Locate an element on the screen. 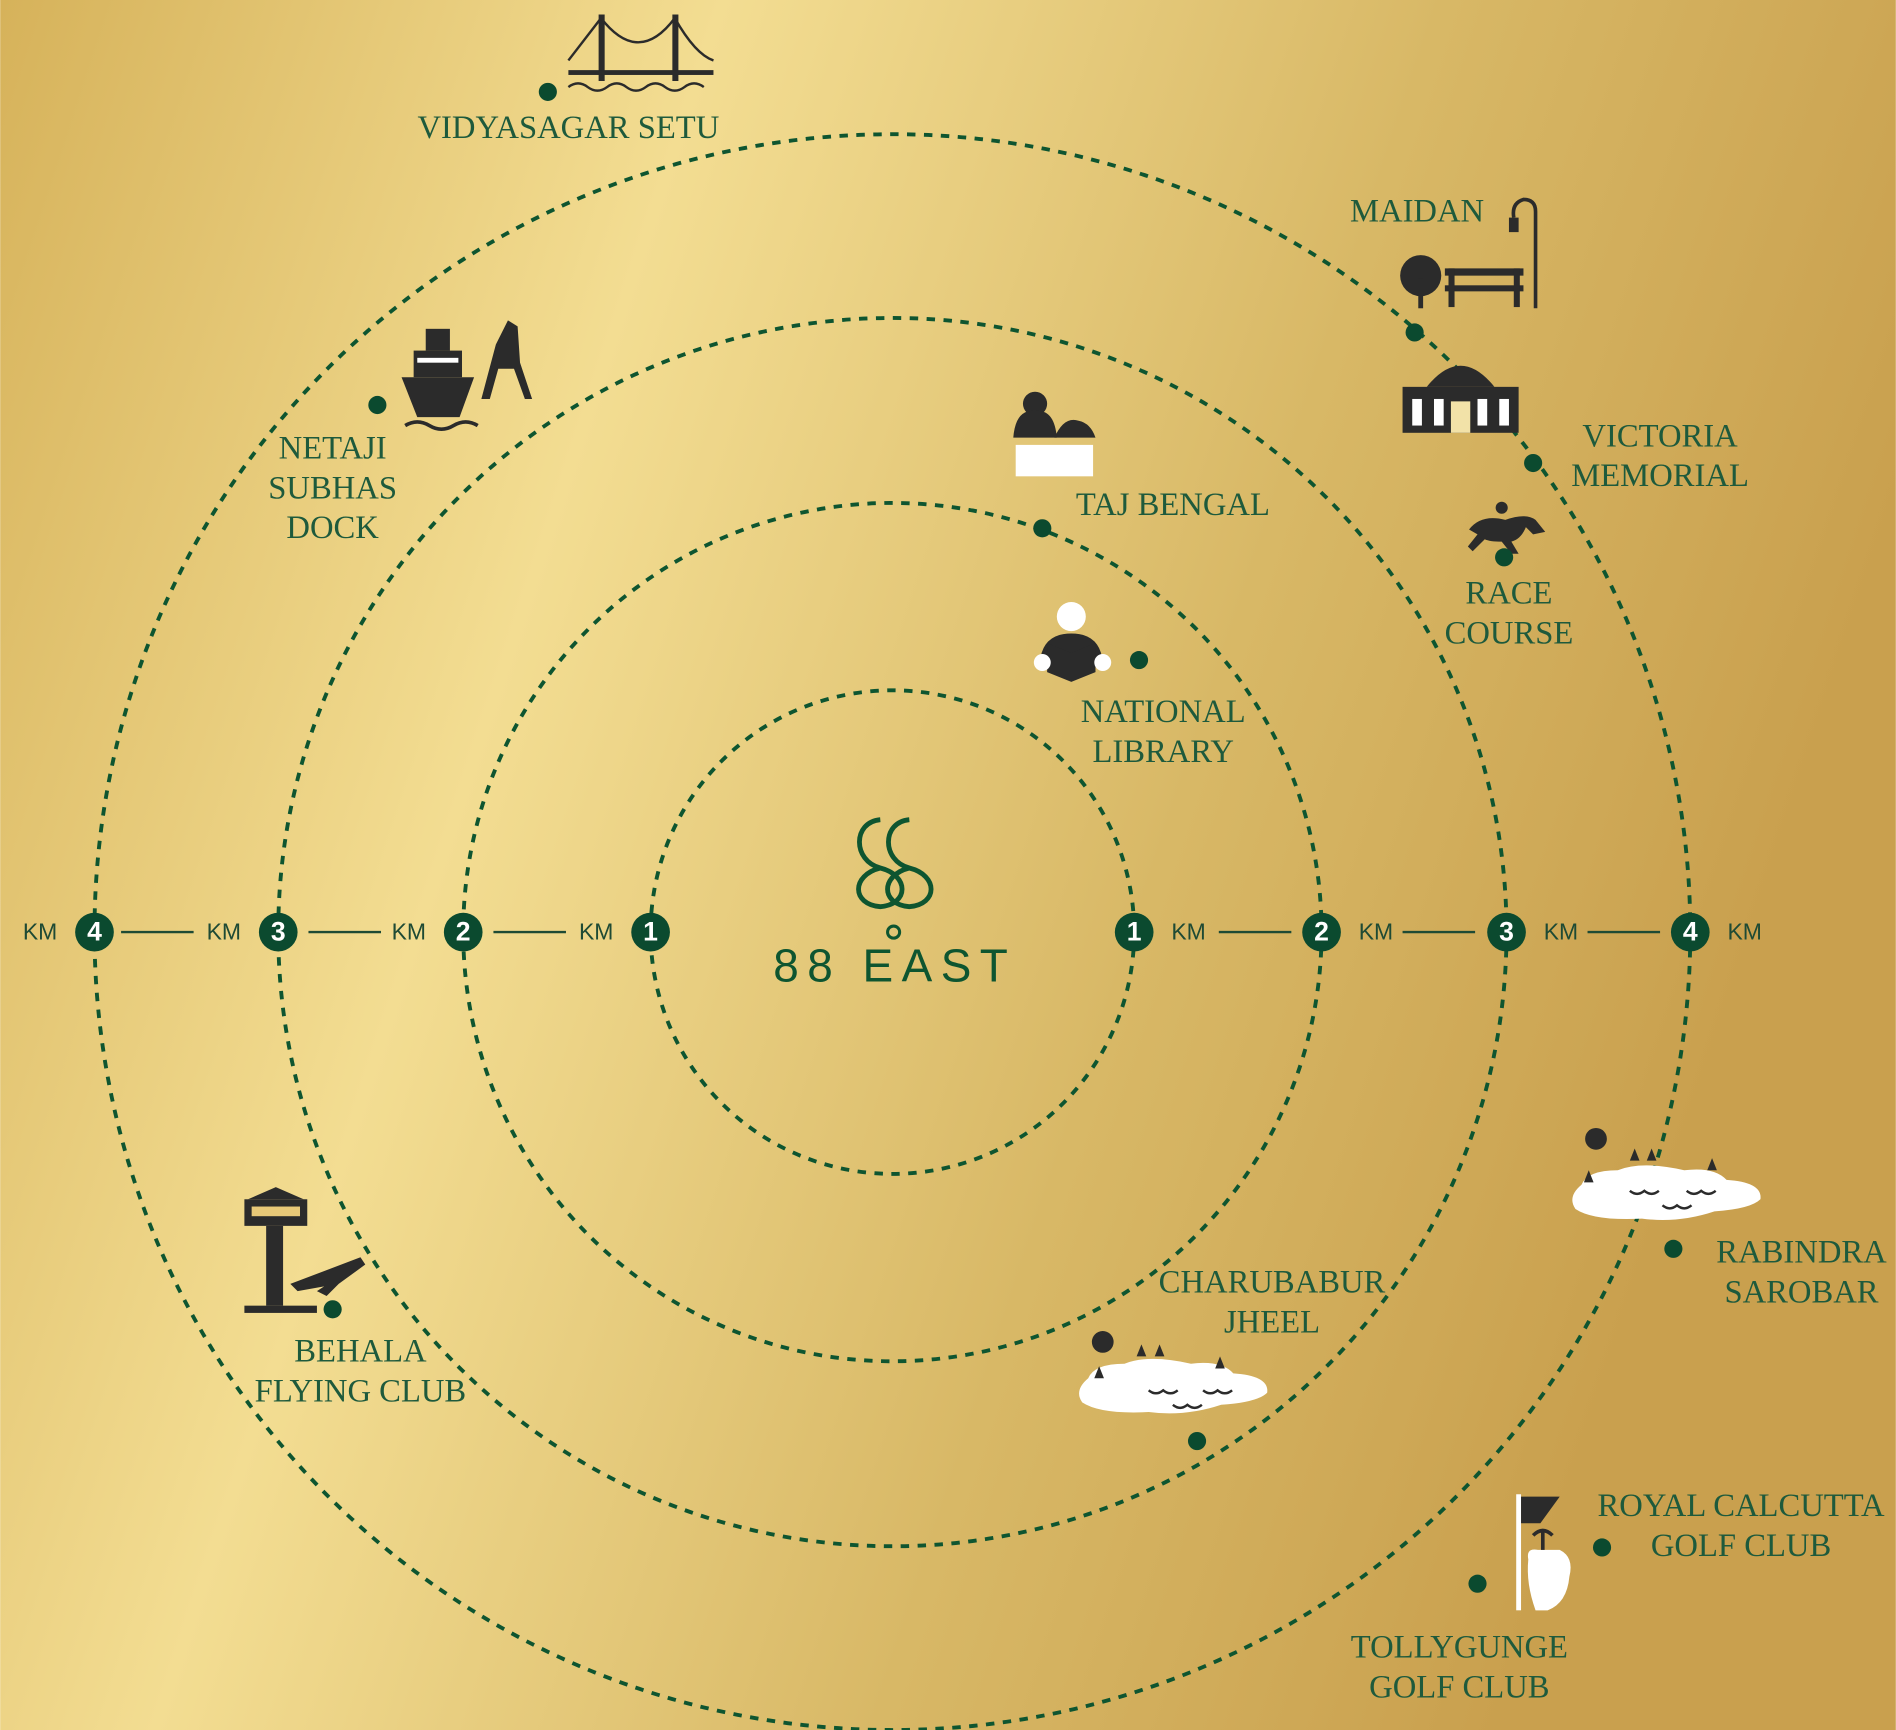 The image size is (1896, 1730). landmark-label: SUBHAS is located at coordinates (332, 488).